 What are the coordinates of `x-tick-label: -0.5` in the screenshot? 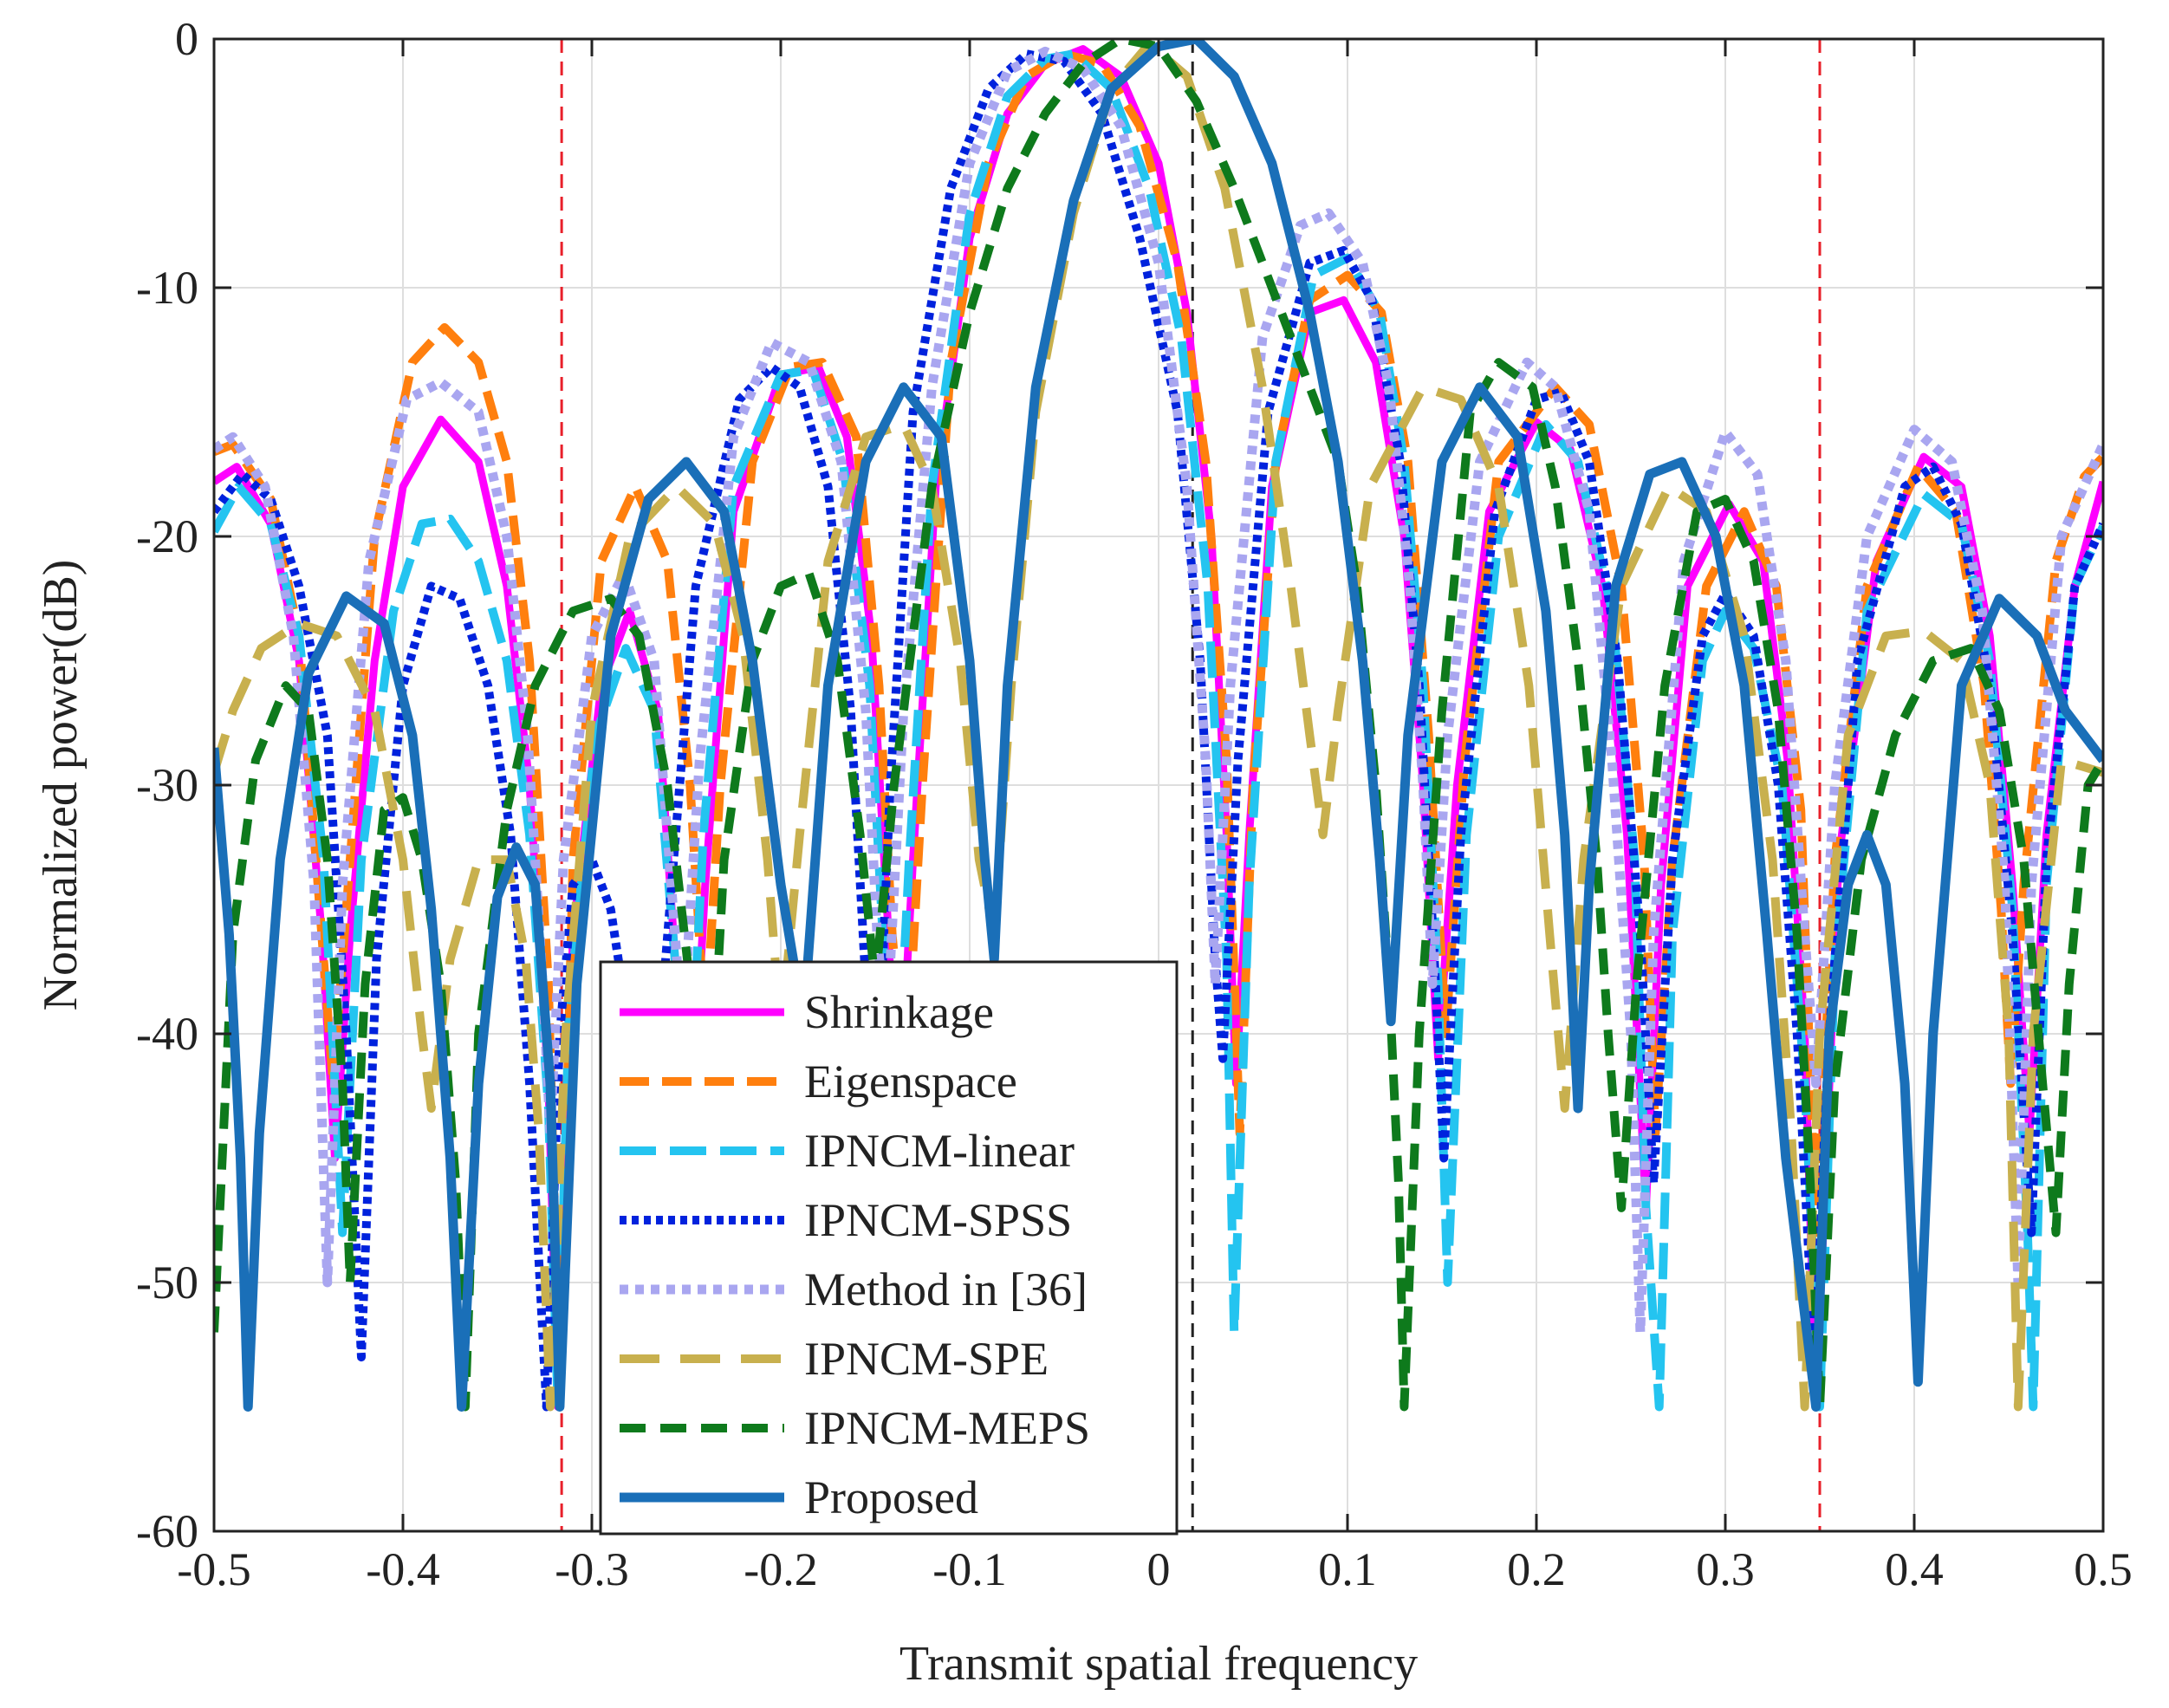 It's located at (213, 1569).